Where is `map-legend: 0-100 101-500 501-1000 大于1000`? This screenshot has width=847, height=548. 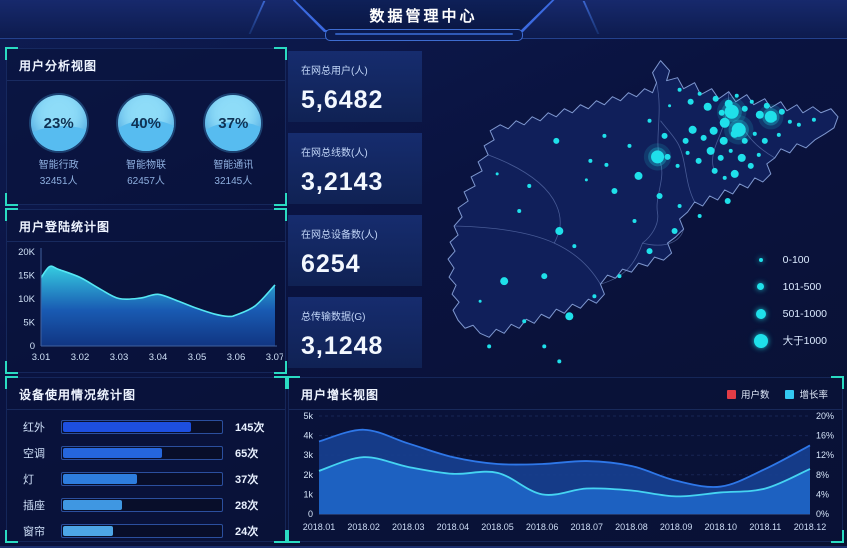 map-legend: 0-100 101-500 501-1000 大于1000 is located at coordinates (789, 300).